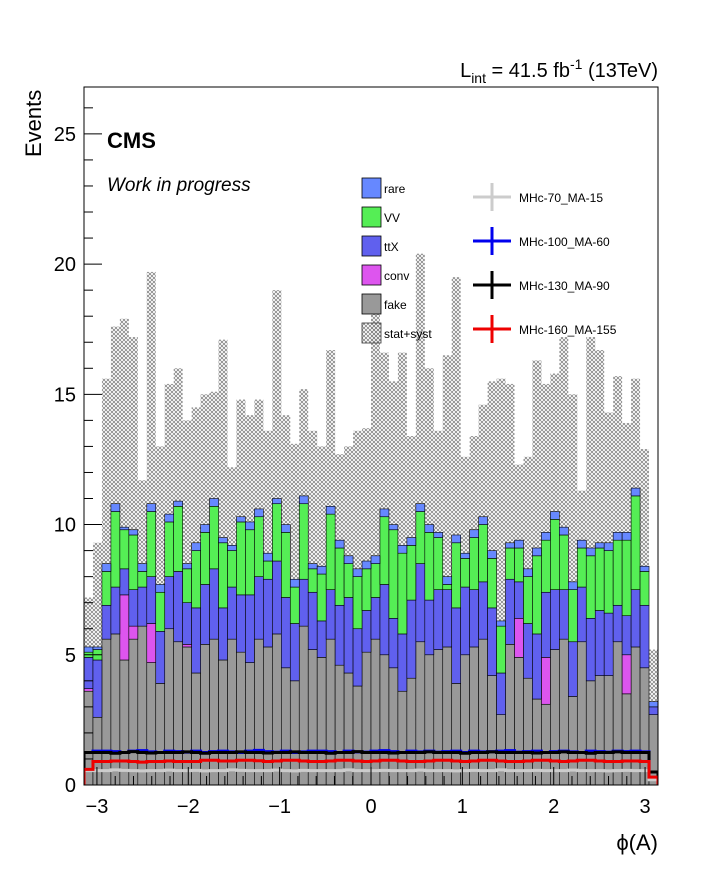 This screenshot has width=716, height=872. I want to click on legend-label-conv: conv, so click(396, 276).